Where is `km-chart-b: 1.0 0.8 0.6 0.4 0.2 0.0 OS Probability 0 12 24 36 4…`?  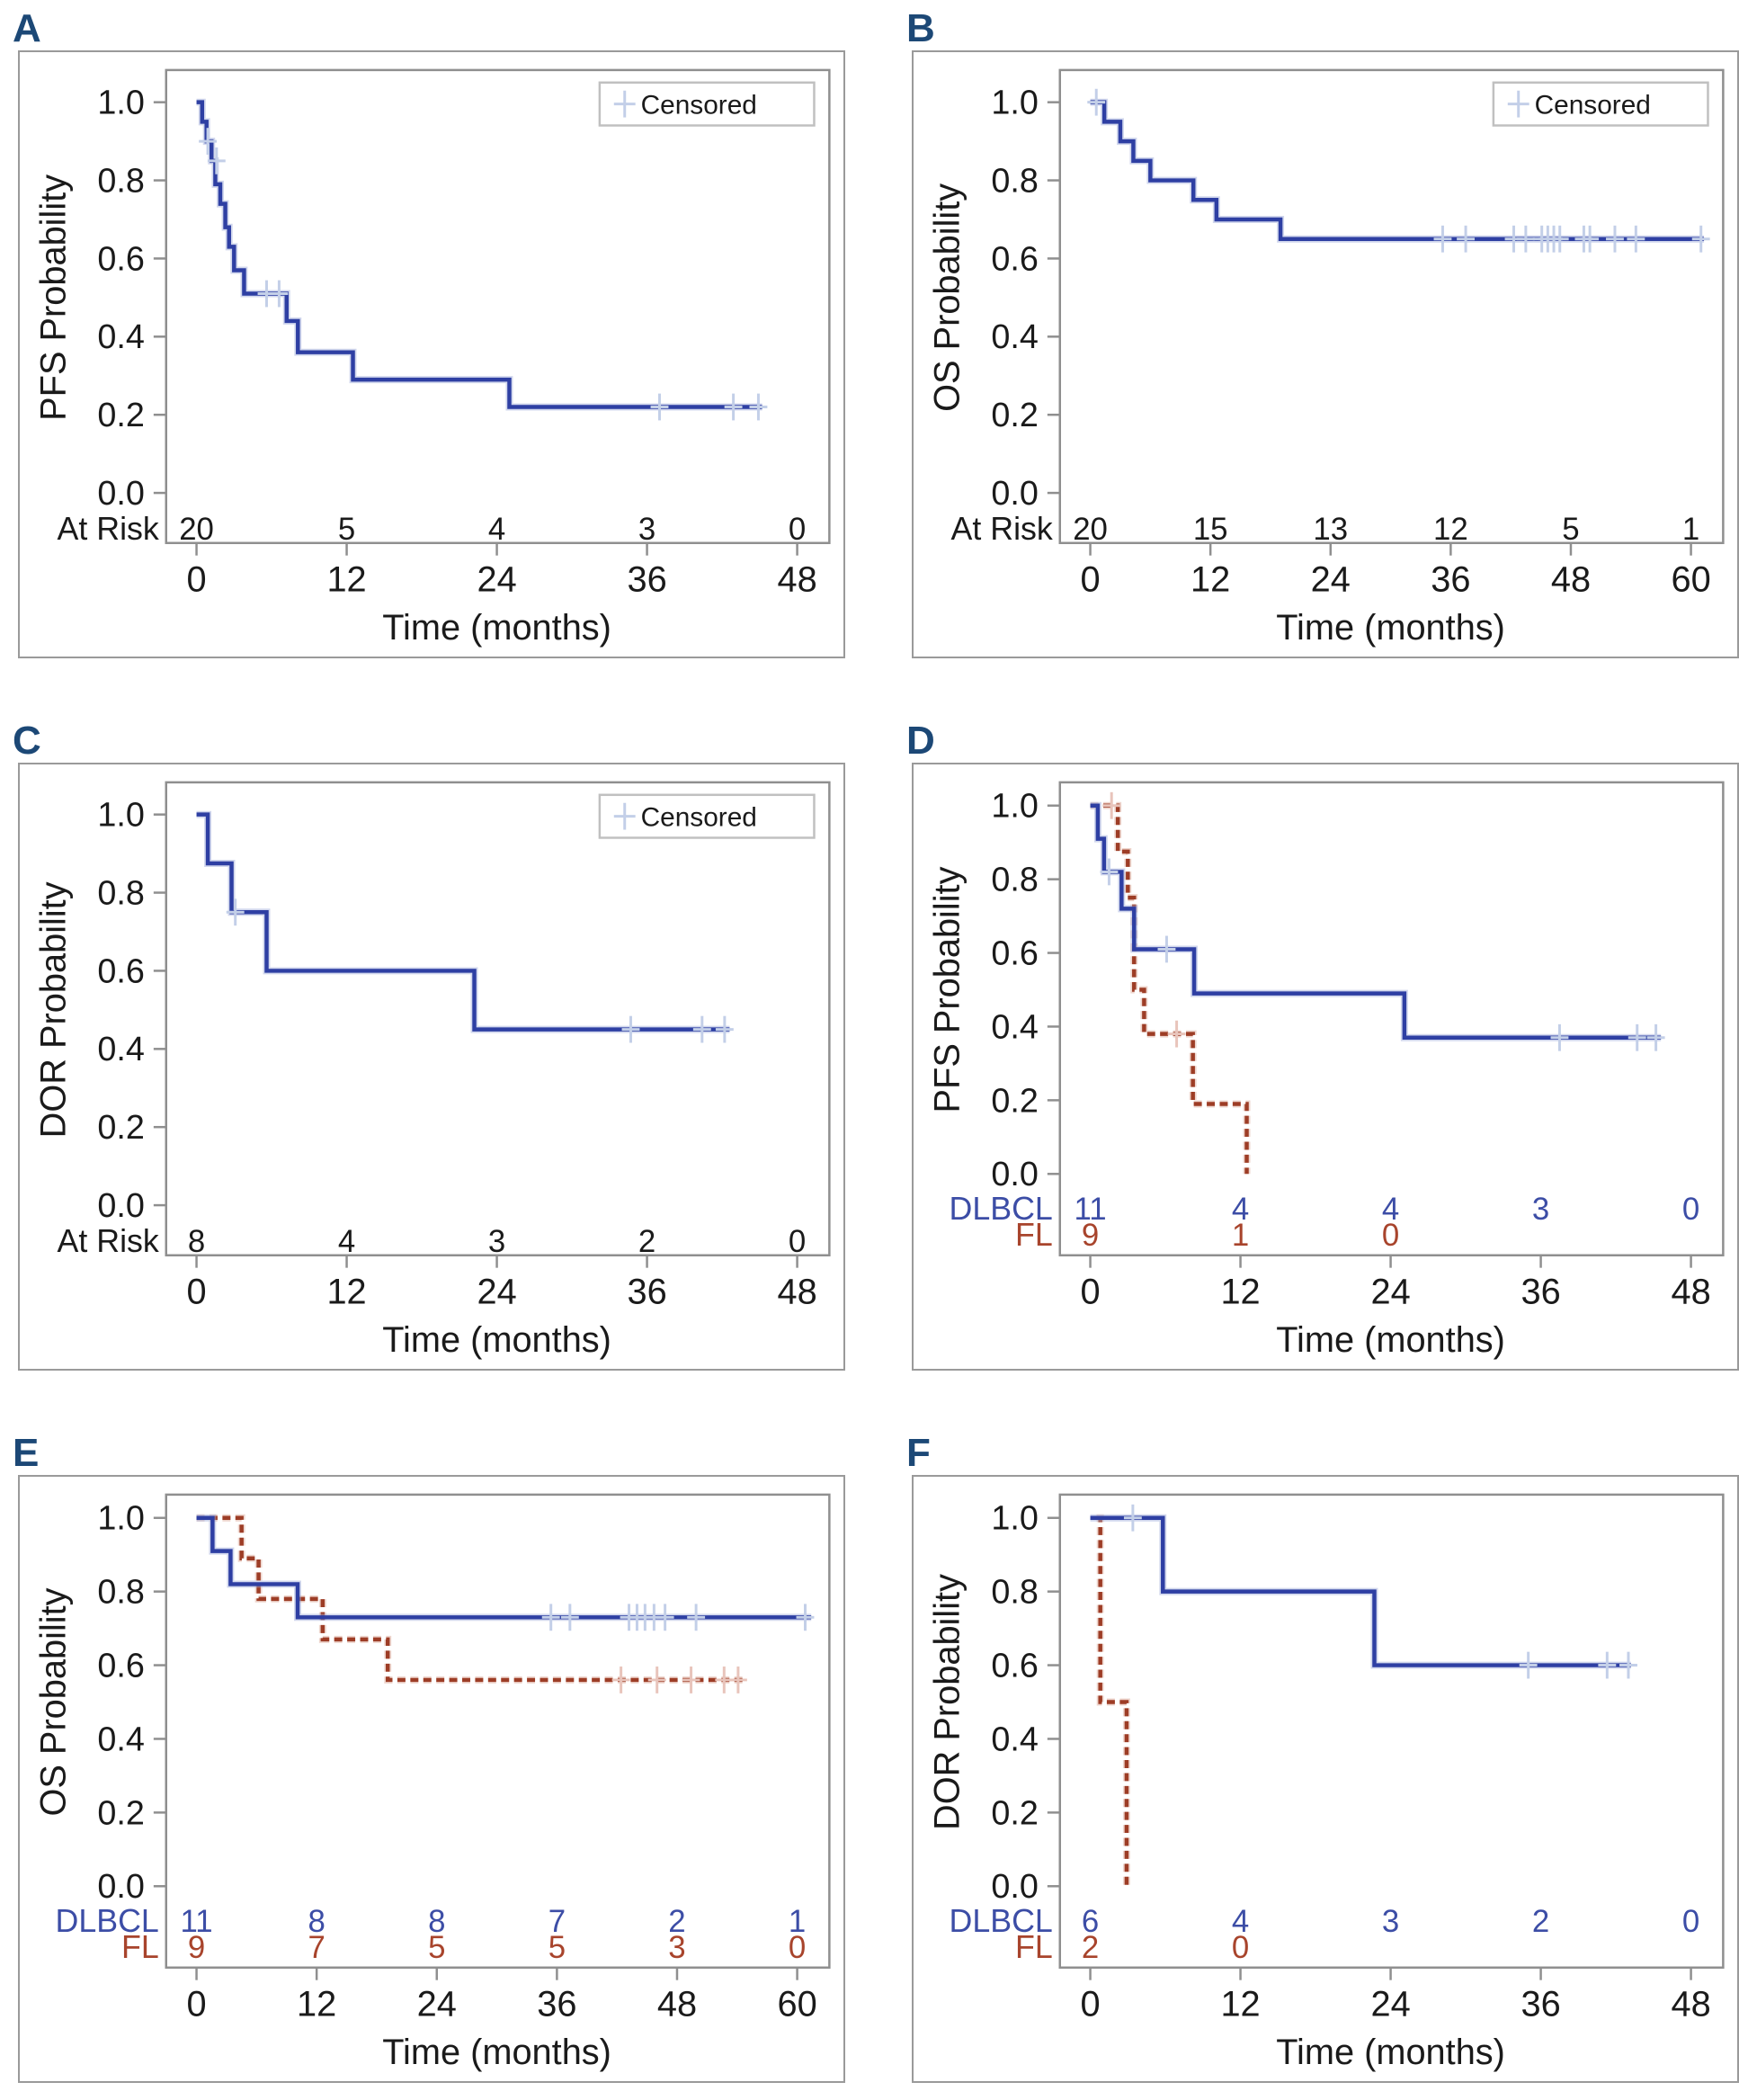
km-chart-b: 1.0 0.8 0.6 0.4 0.2 0.0 OS Probability 0 12 24 36 4… is located at coordinates (1326, 354).